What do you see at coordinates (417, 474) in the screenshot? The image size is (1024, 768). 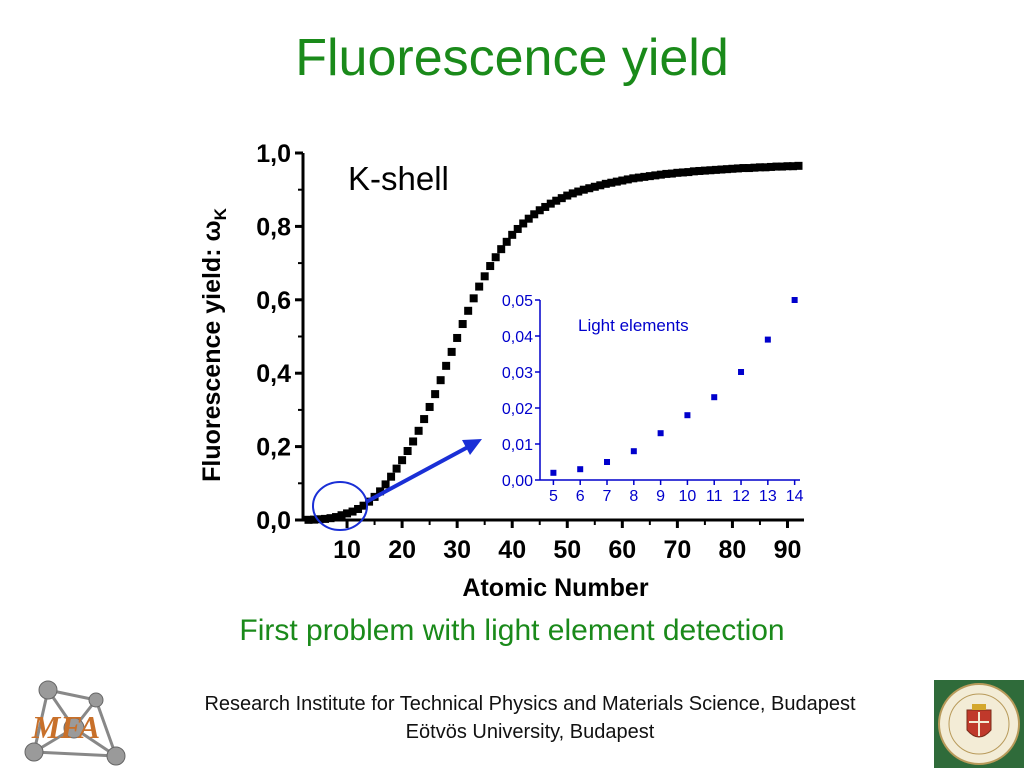 I see `pointer-arrow-line` at bounding box center [417, 474].